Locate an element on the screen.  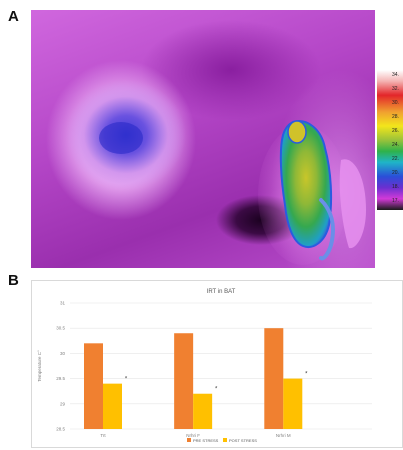
colorbar-tick: 34. is located at coordinates (395, 75).